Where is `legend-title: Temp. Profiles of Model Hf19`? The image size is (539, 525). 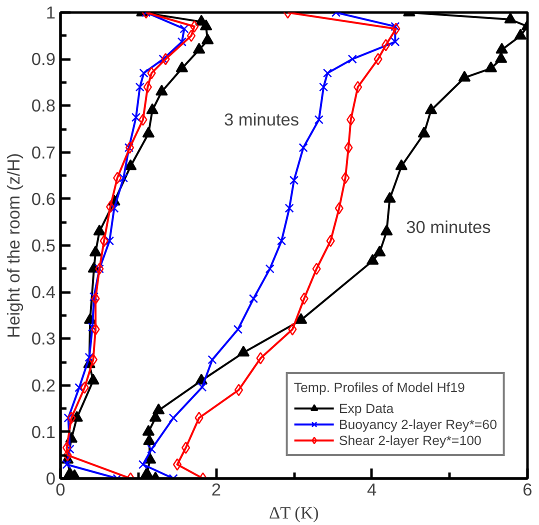
legend-title: Temp. Profiles of Model Hf19 is located at coordinates (380, 387).